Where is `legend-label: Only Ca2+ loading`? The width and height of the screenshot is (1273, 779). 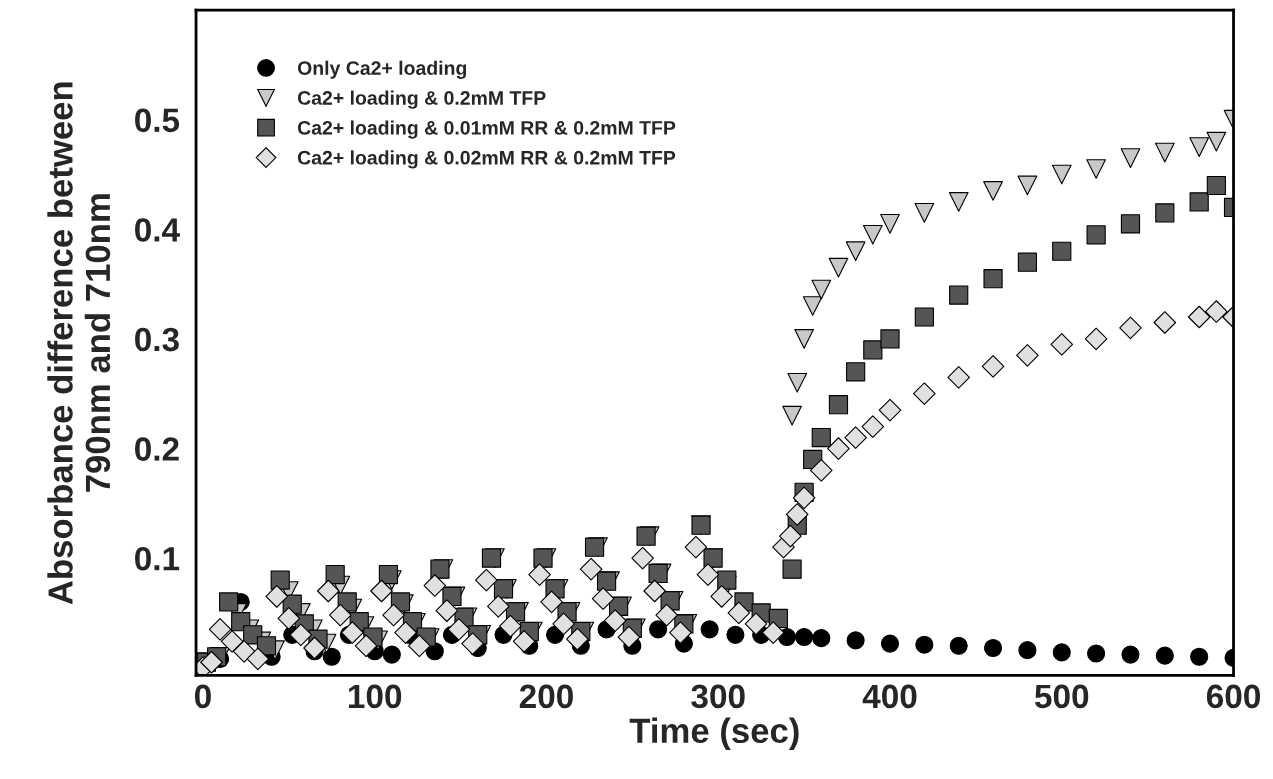 legend-label: Only Ca2+ loading is located at coordinates (382, 69).